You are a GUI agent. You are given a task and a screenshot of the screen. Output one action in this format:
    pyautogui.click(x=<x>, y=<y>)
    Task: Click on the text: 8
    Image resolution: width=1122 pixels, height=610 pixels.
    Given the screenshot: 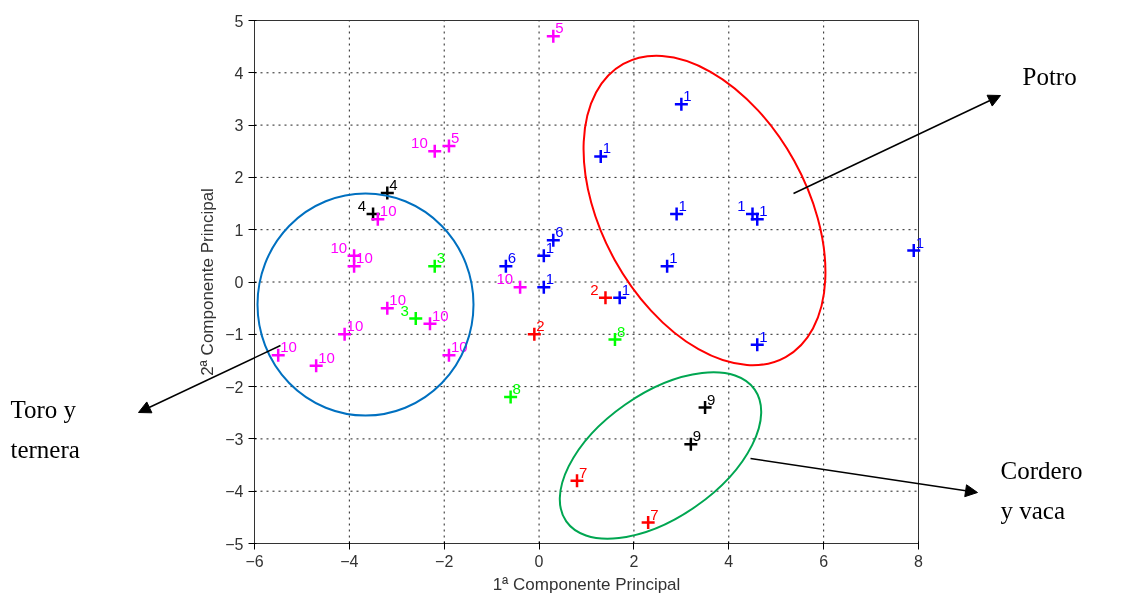 What is the action you would take?
    pyautogui.click(x=621, y=331)
    